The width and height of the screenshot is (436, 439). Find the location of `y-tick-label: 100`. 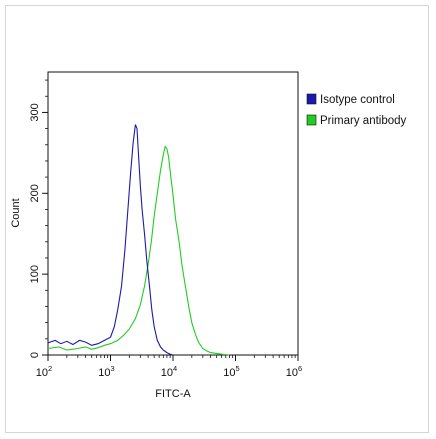

y-tick-label: 100 is located at coordinates (35, 274).